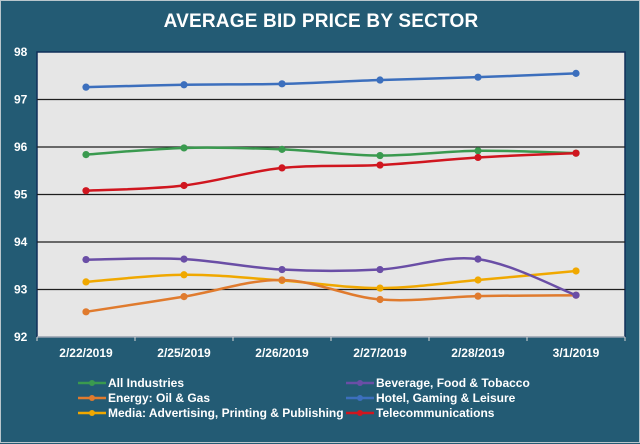 Image resolution: width=640 pixels, height=444 pixels. I want to click on legend-item: Telecommunications, so click(420, 413).